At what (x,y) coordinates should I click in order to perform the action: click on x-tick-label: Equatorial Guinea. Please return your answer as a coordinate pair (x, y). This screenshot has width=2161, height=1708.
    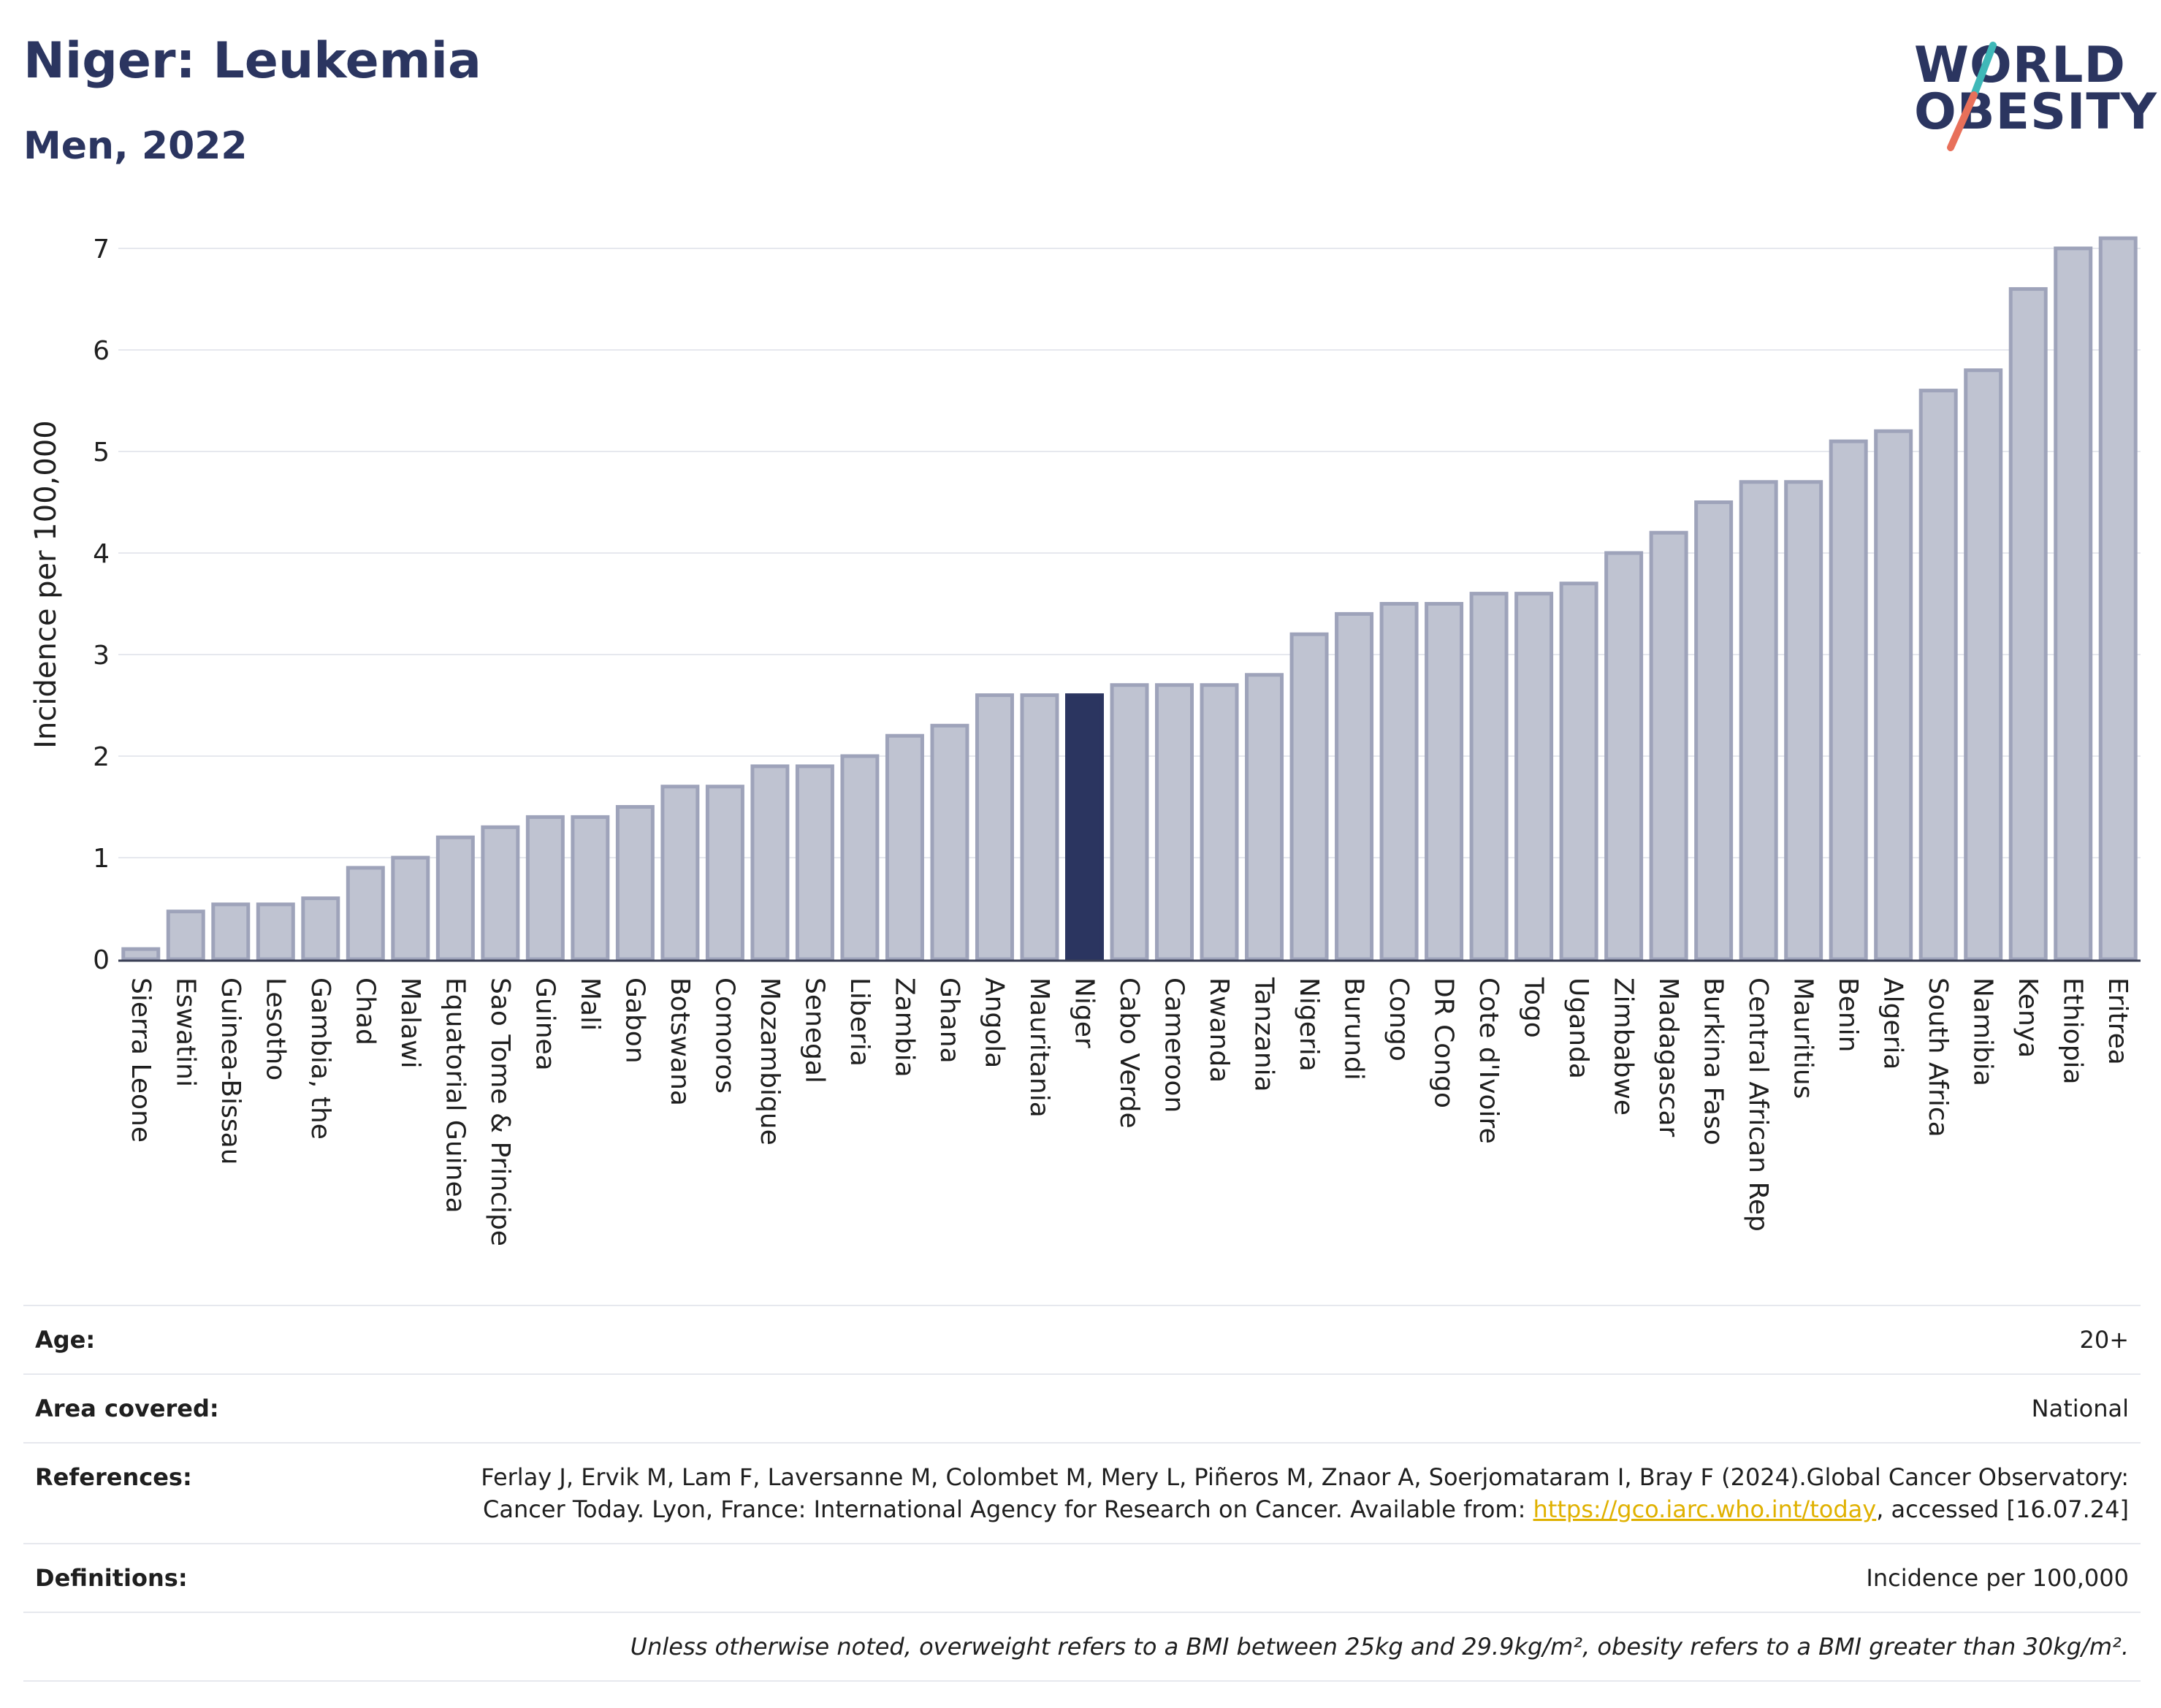
    Looking at the image, I should click on (455, 1095).